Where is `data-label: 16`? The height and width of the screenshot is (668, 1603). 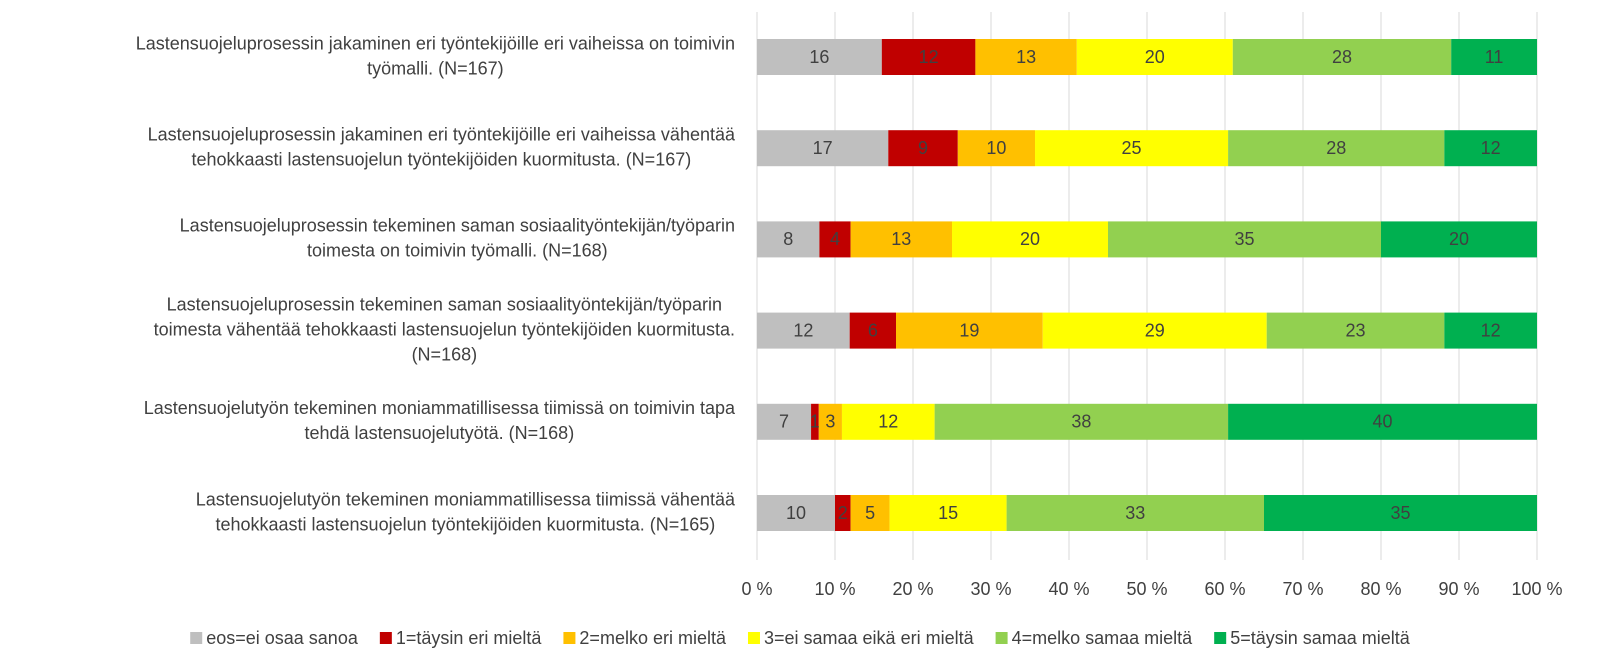 data-label: 16 is located at coordinates (819, 57).